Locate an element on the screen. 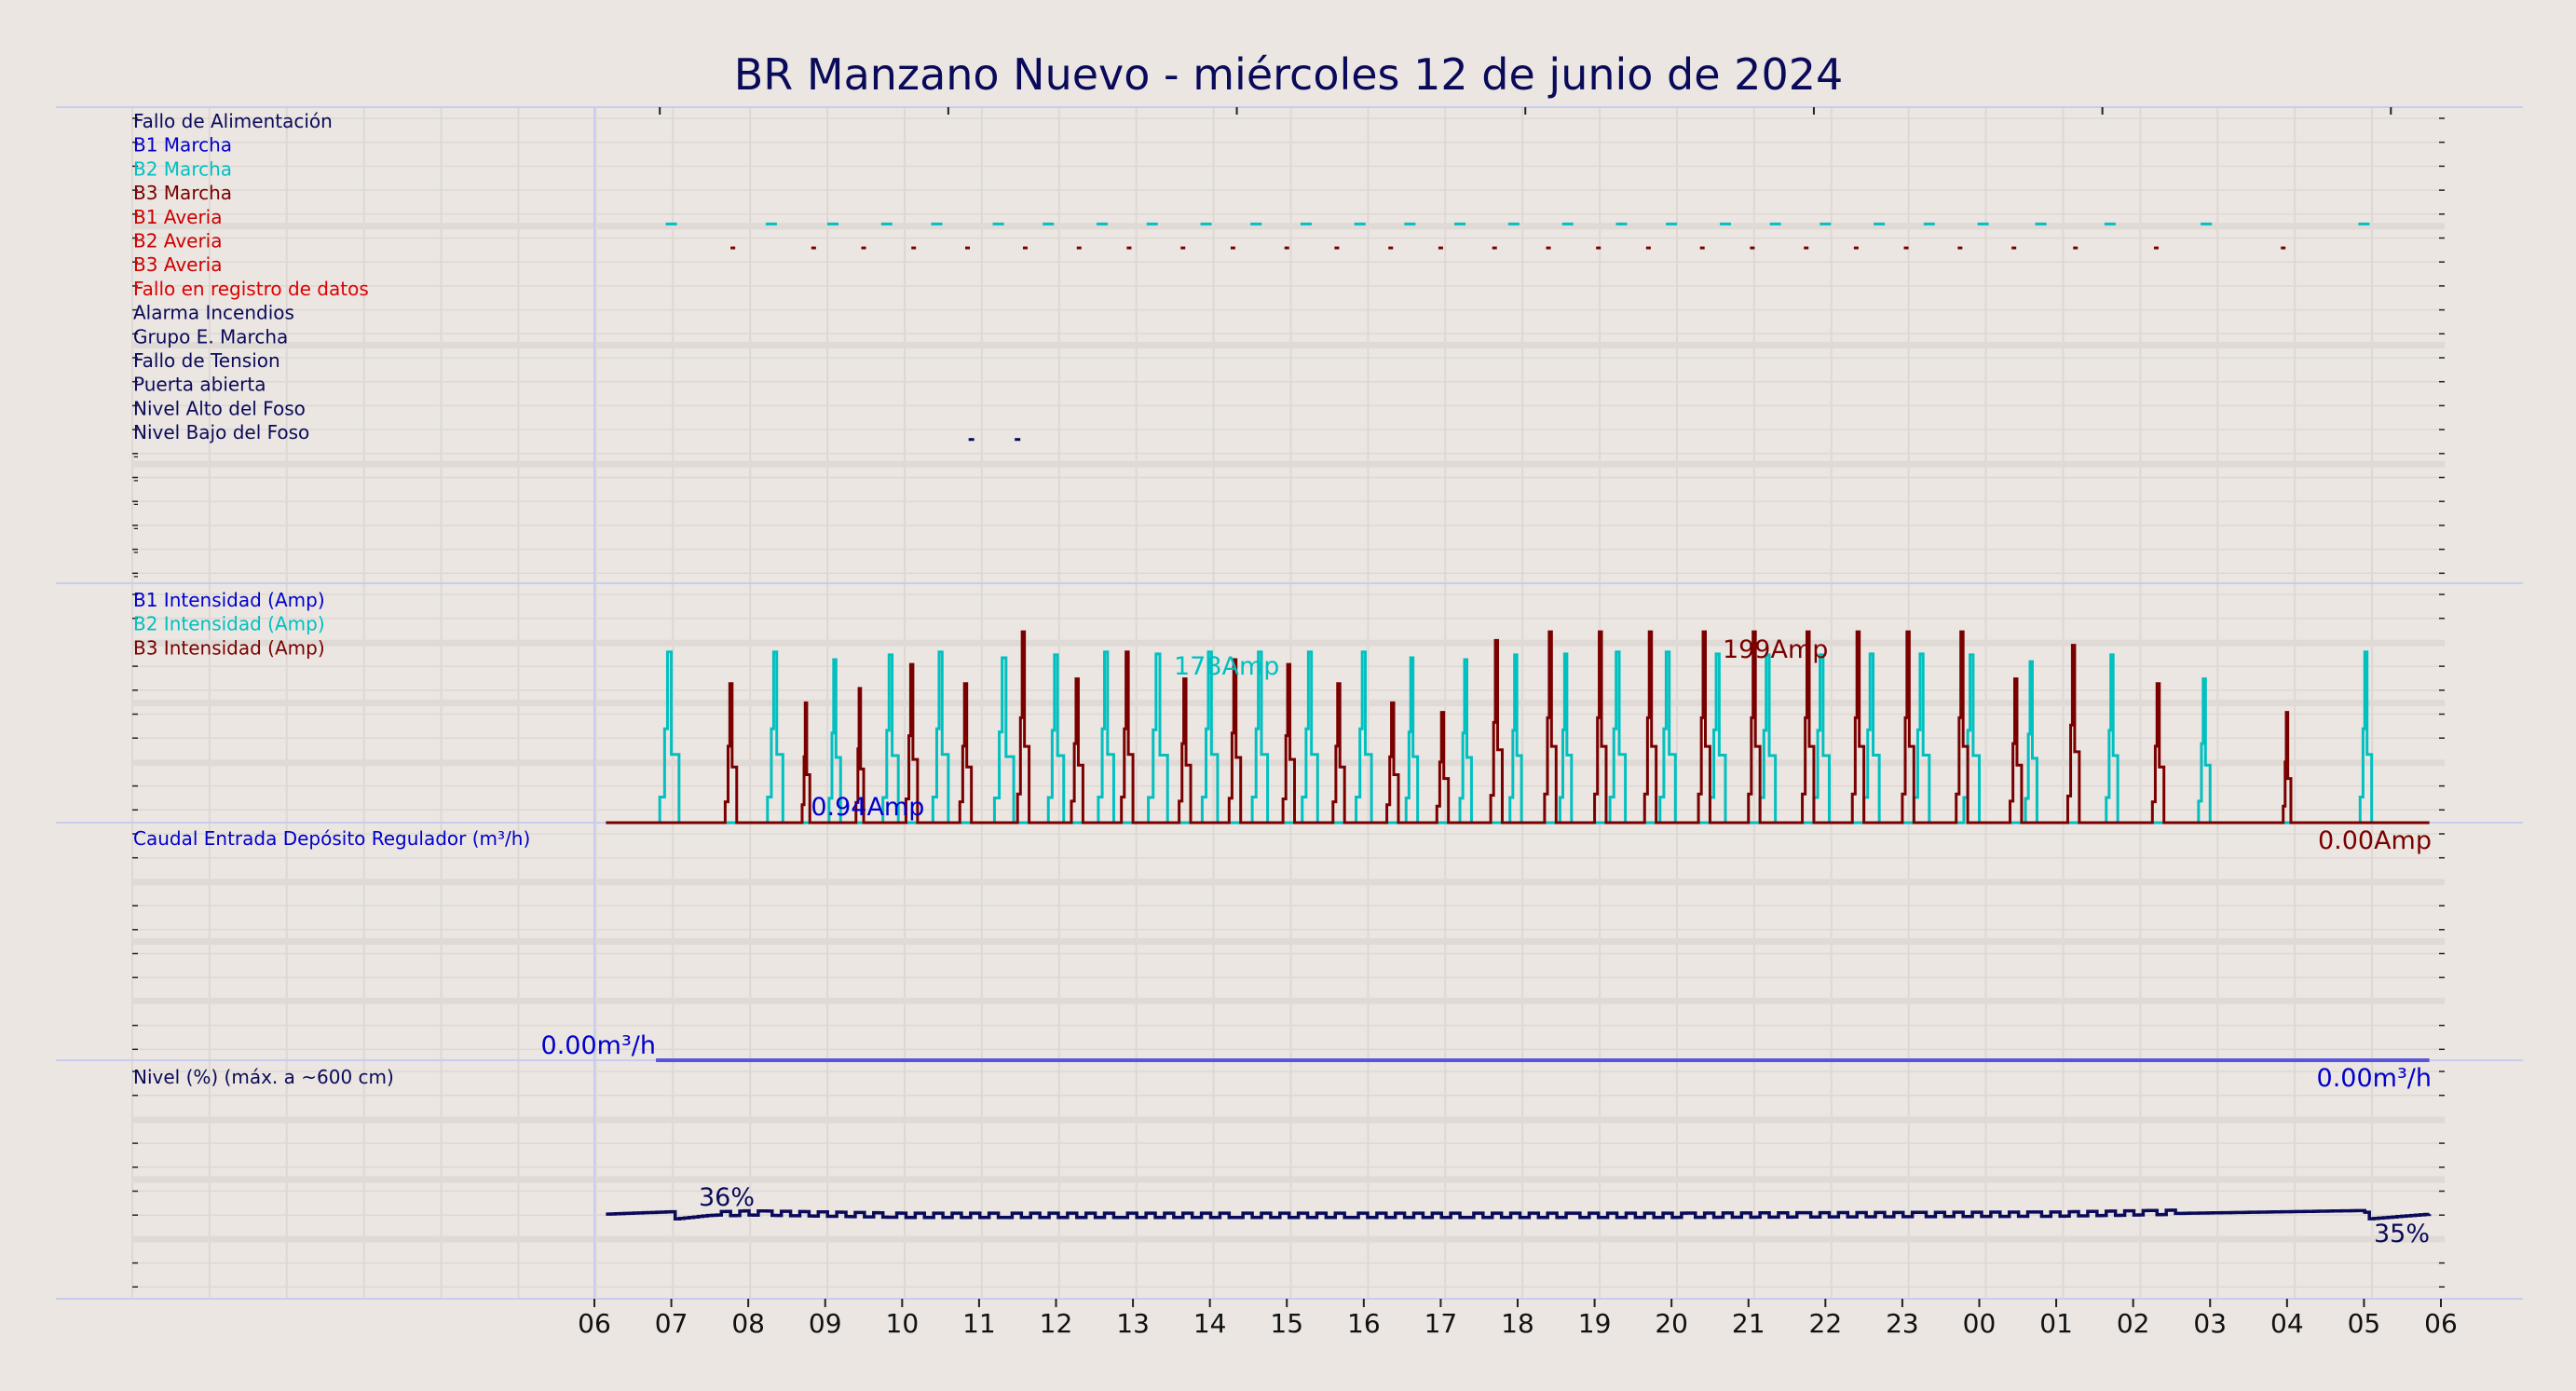  x-tick-label: 04 is located at coordinates (2287, 1323).